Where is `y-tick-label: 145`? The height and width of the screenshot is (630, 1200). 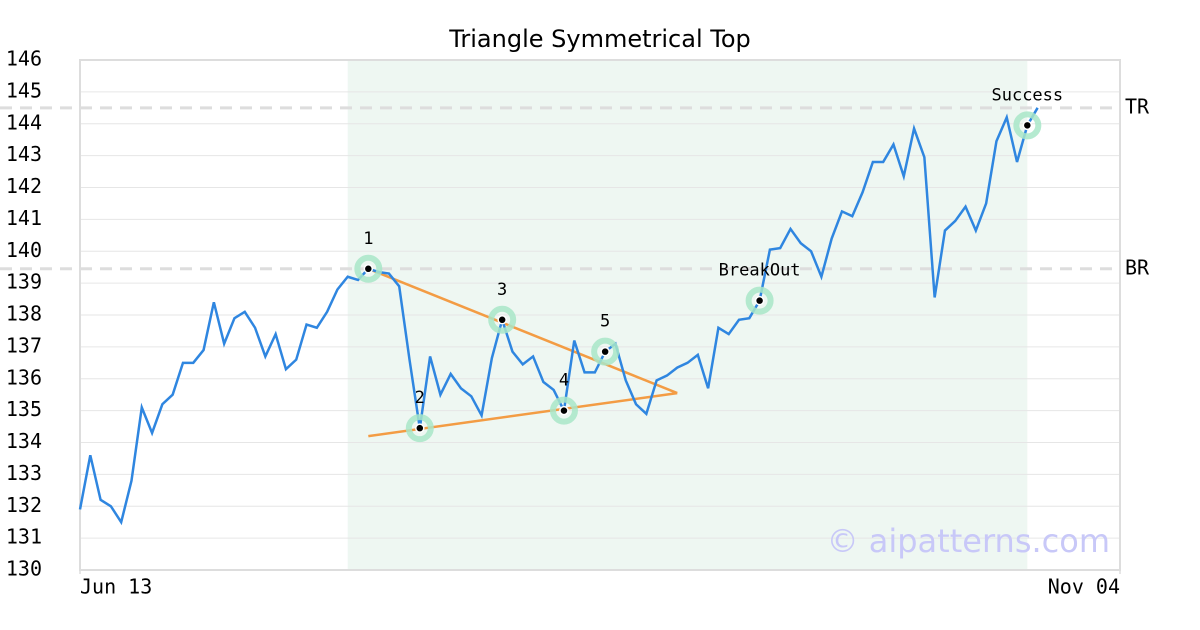
y-tick-label: 145 is located at coordinates (24, 90).